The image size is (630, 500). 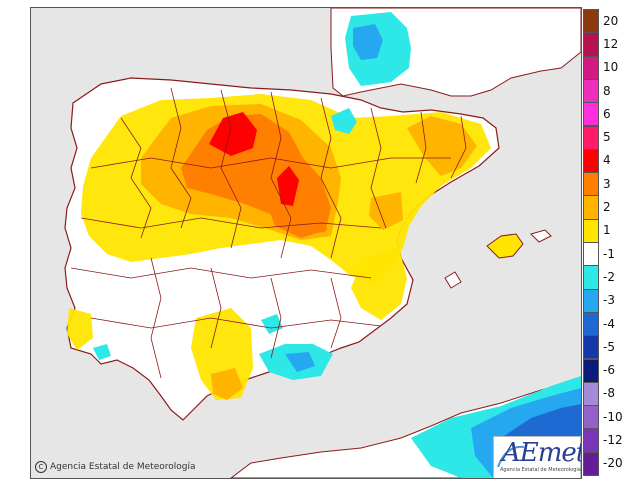 What do you see at coordinates (300, 362) in the screenshot?
I see `anomaly-minus-2-andalusia` at bounding box center [300, 362].